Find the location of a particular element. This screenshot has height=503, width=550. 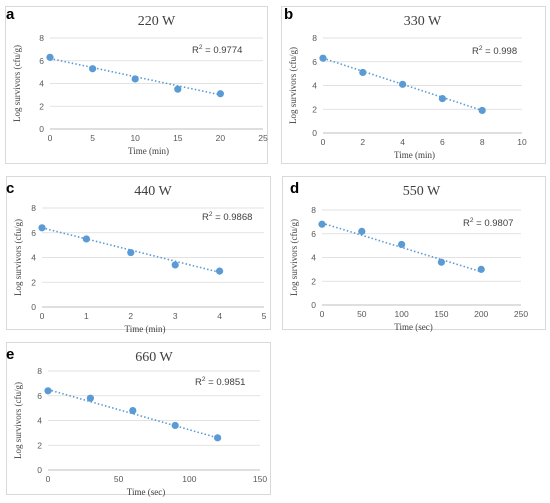

chart-title: 660 W is located at coordinates (154, 357).